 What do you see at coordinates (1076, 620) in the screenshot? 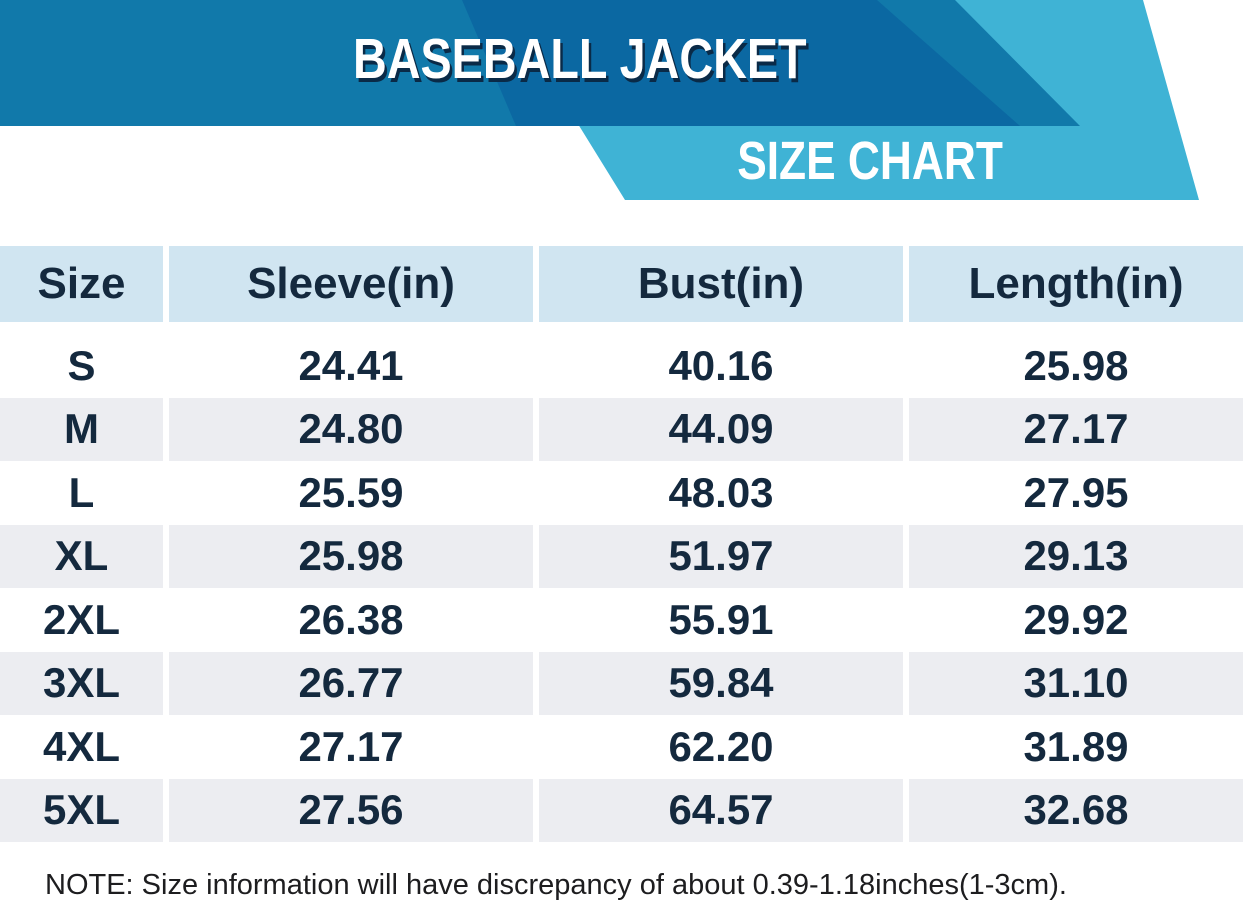
I see `cell-length: 29.92` at bounding box center [1076, 620].